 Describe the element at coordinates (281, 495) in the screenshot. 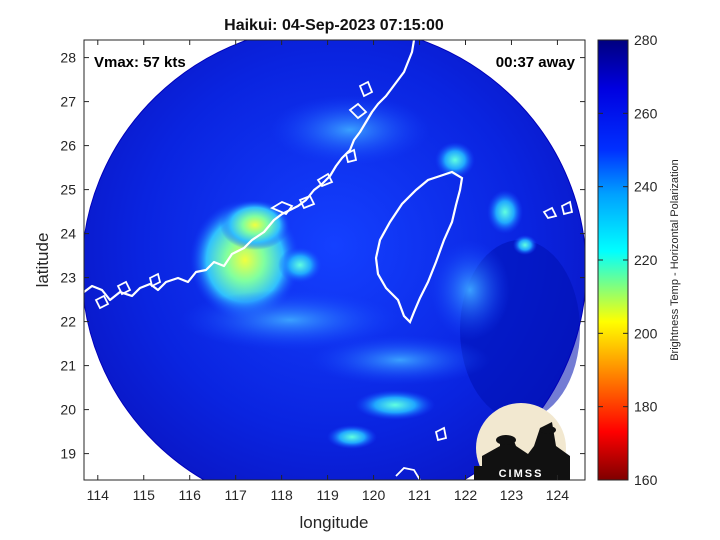

I see `x-tick-label: 118` at that location.